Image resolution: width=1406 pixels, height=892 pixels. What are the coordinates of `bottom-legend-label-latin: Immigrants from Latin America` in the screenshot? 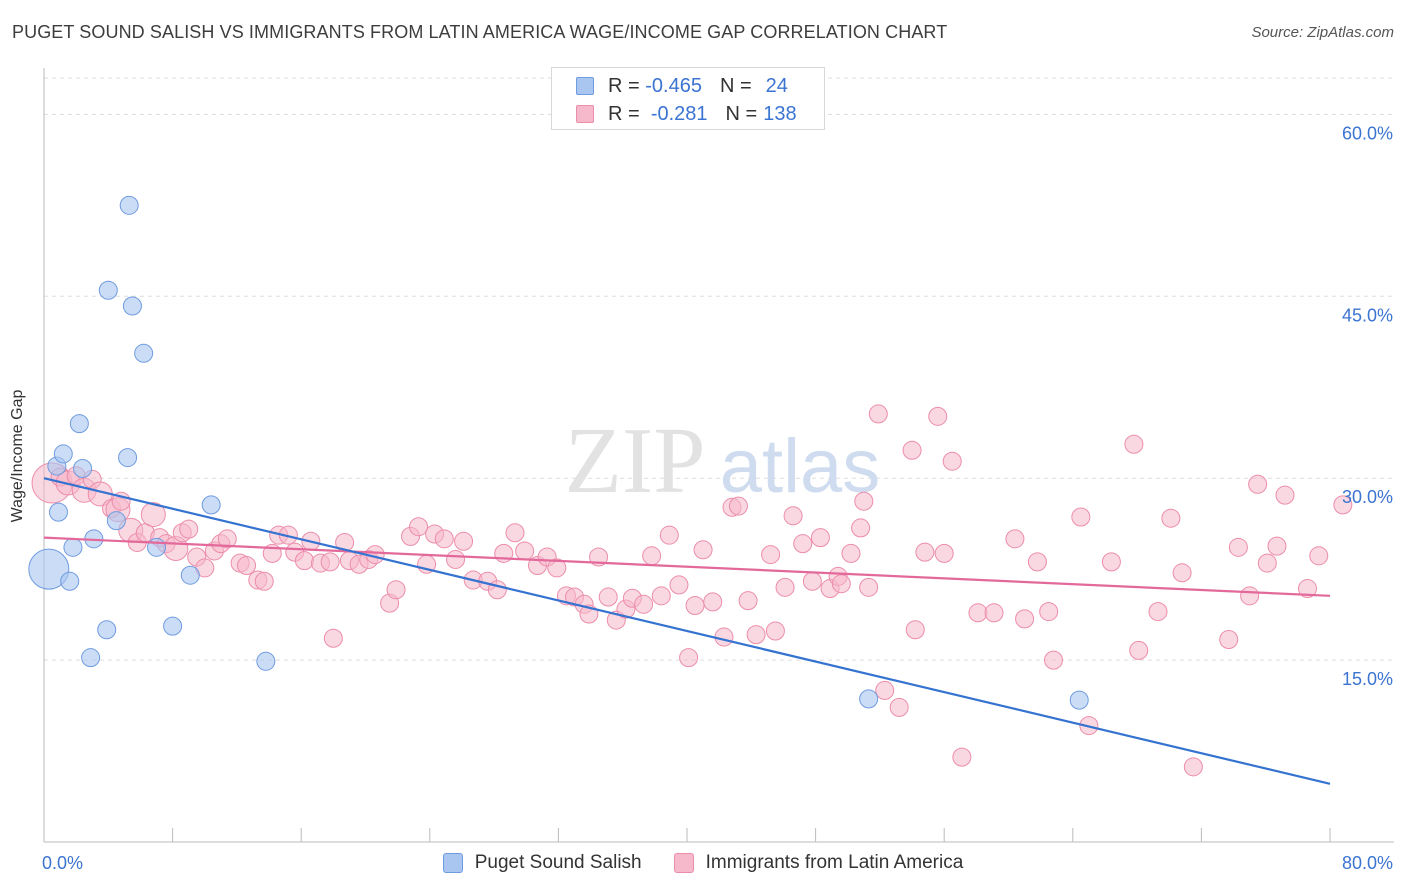 It's located at (834, 862).